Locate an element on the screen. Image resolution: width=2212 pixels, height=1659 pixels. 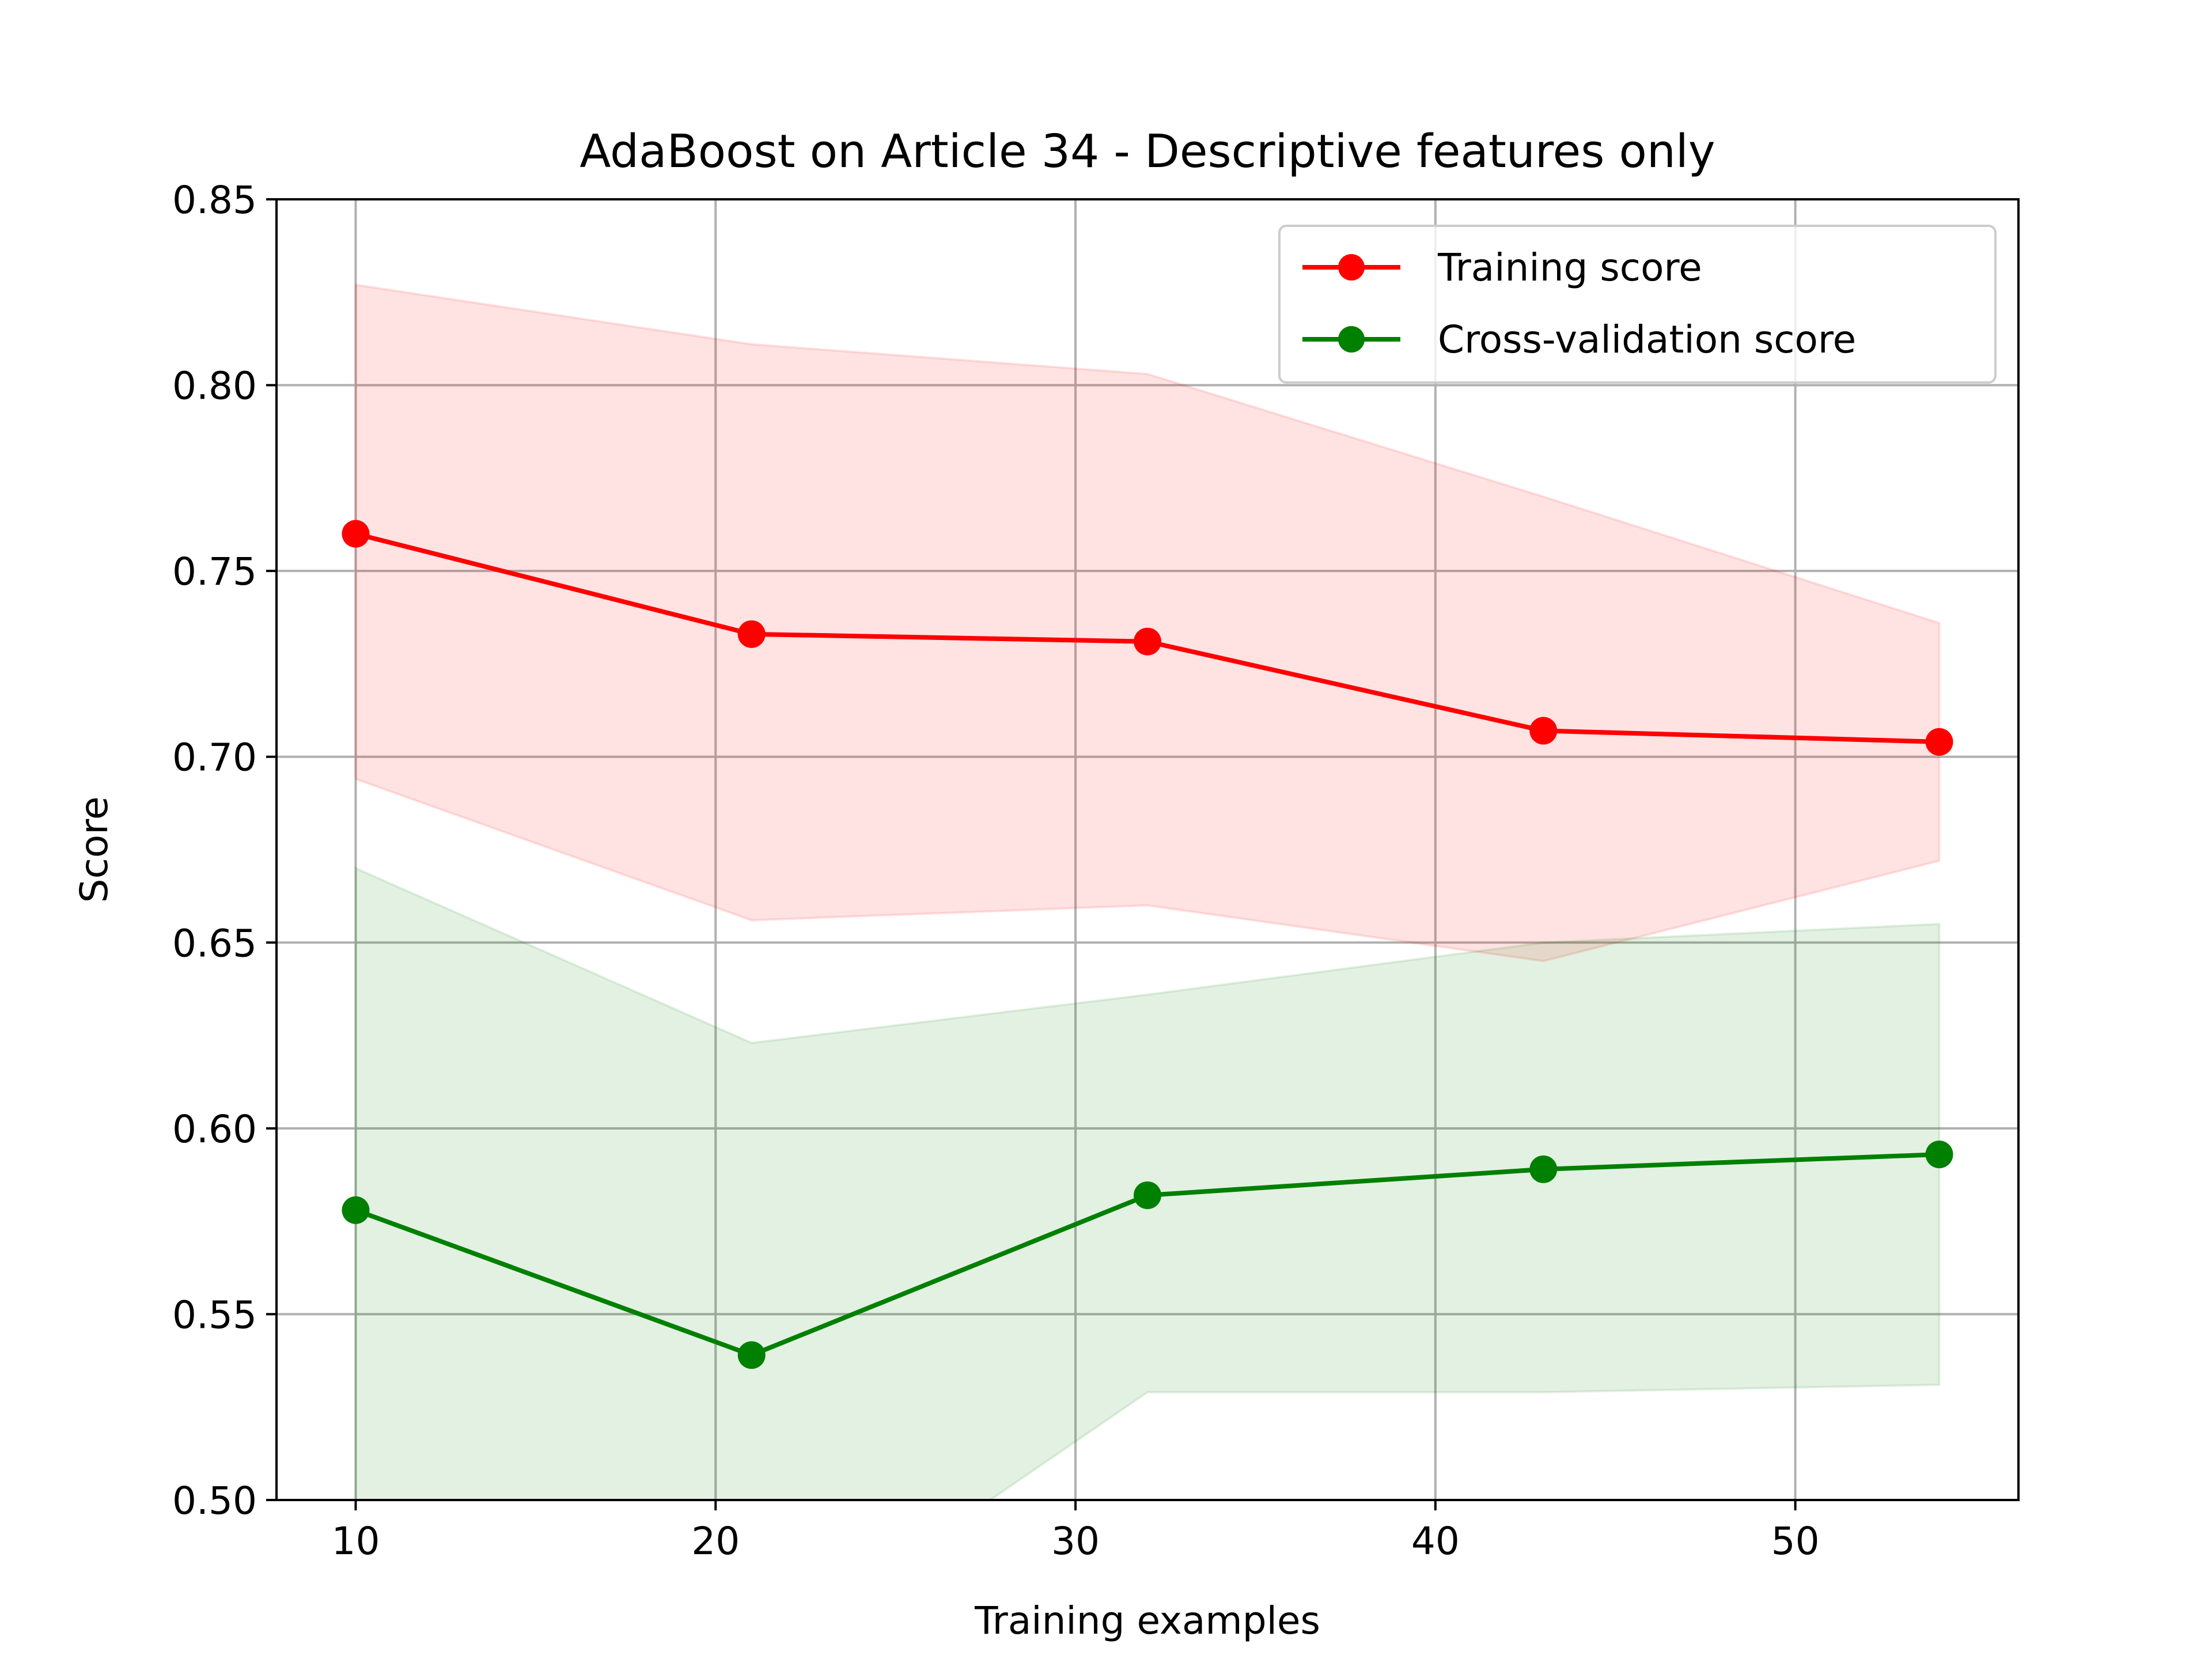
legend: Training score Cross-validation score is located at coordinates (1637, 304).